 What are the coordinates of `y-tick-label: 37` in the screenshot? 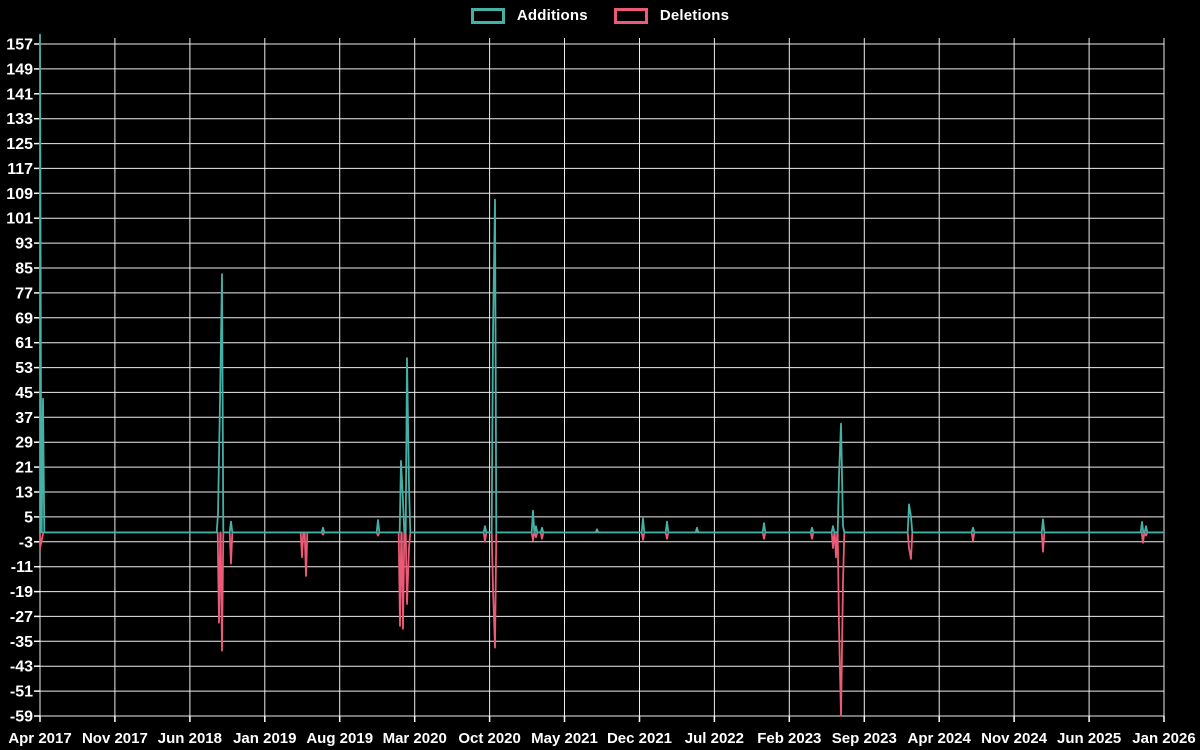 It's located at (24, 418).